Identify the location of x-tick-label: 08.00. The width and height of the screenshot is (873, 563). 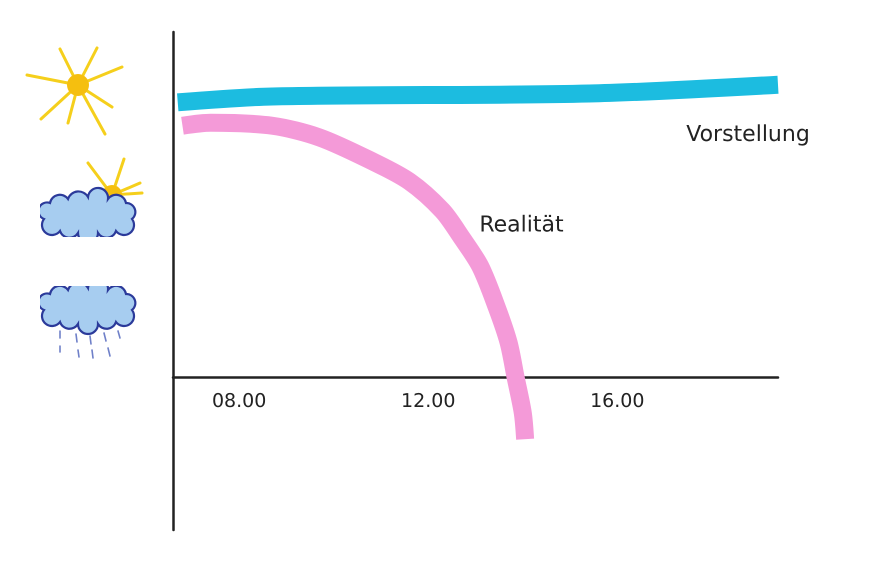
(239, 401).